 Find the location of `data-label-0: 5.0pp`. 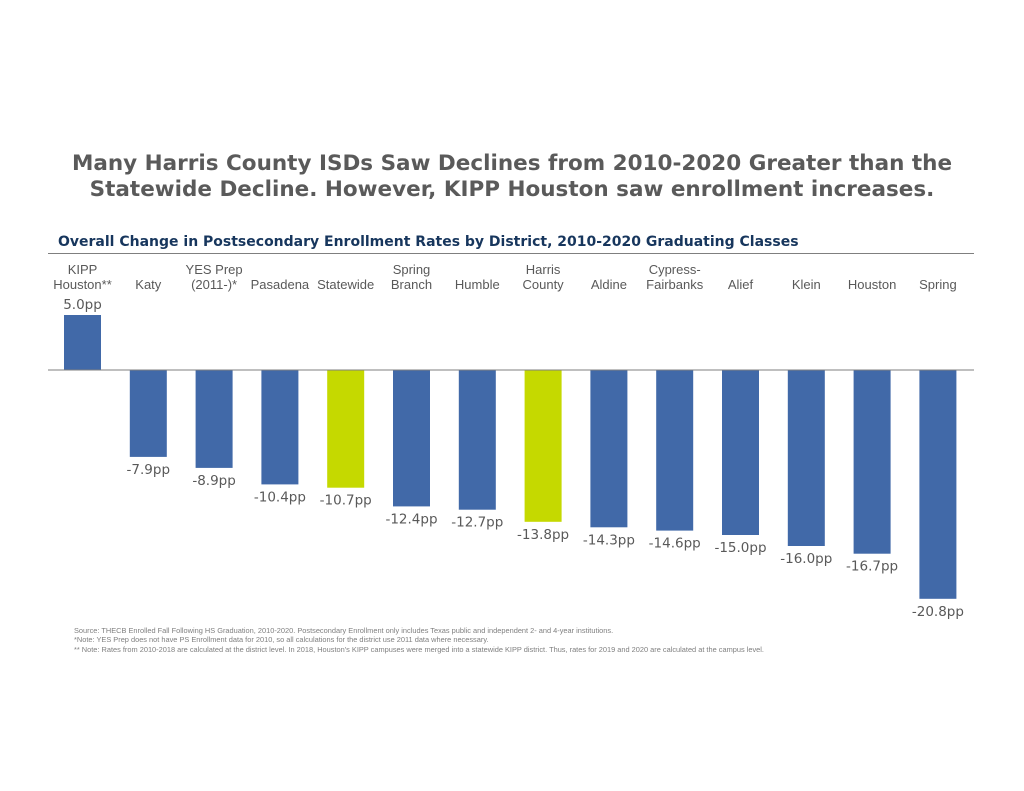

data-label-0: 5.0pp is located at coordinates (82, 305).